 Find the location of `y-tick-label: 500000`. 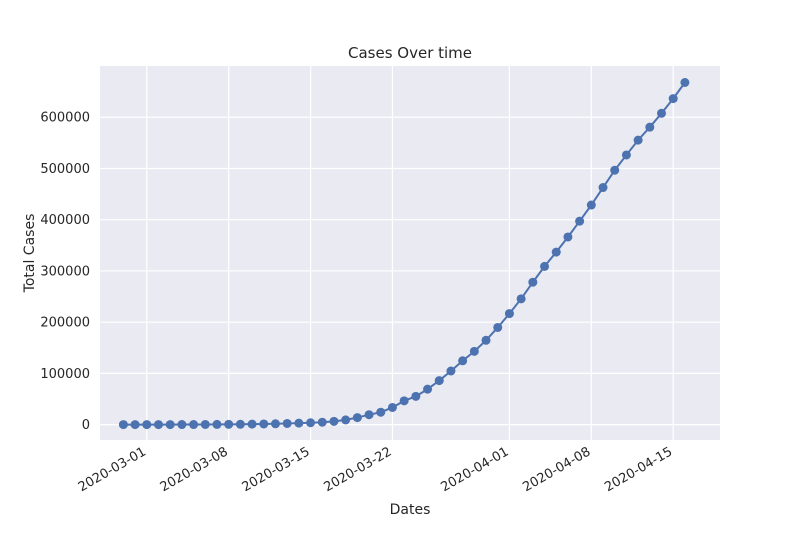

y-tick-label: 500000 is located at coordinates (65, 169).